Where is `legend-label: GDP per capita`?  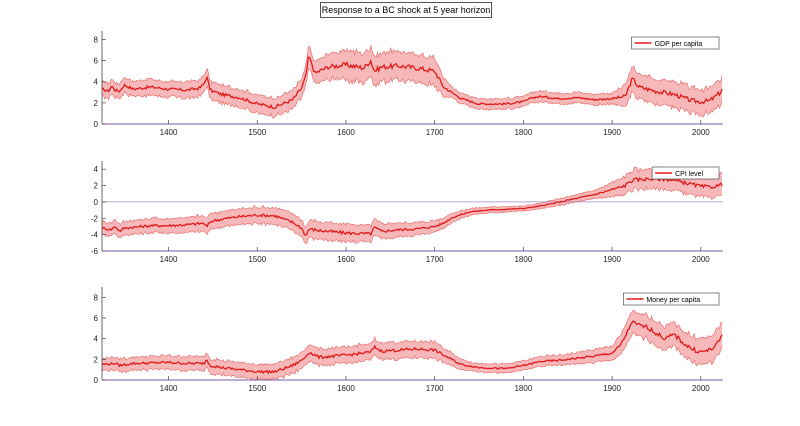 legend-label: GDP per capita is located at coordinates (679, 44).